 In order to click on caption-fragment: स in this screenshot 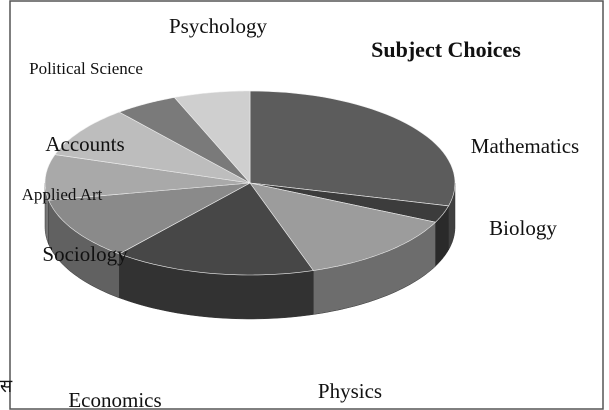, I will do `click(6, 386)`.